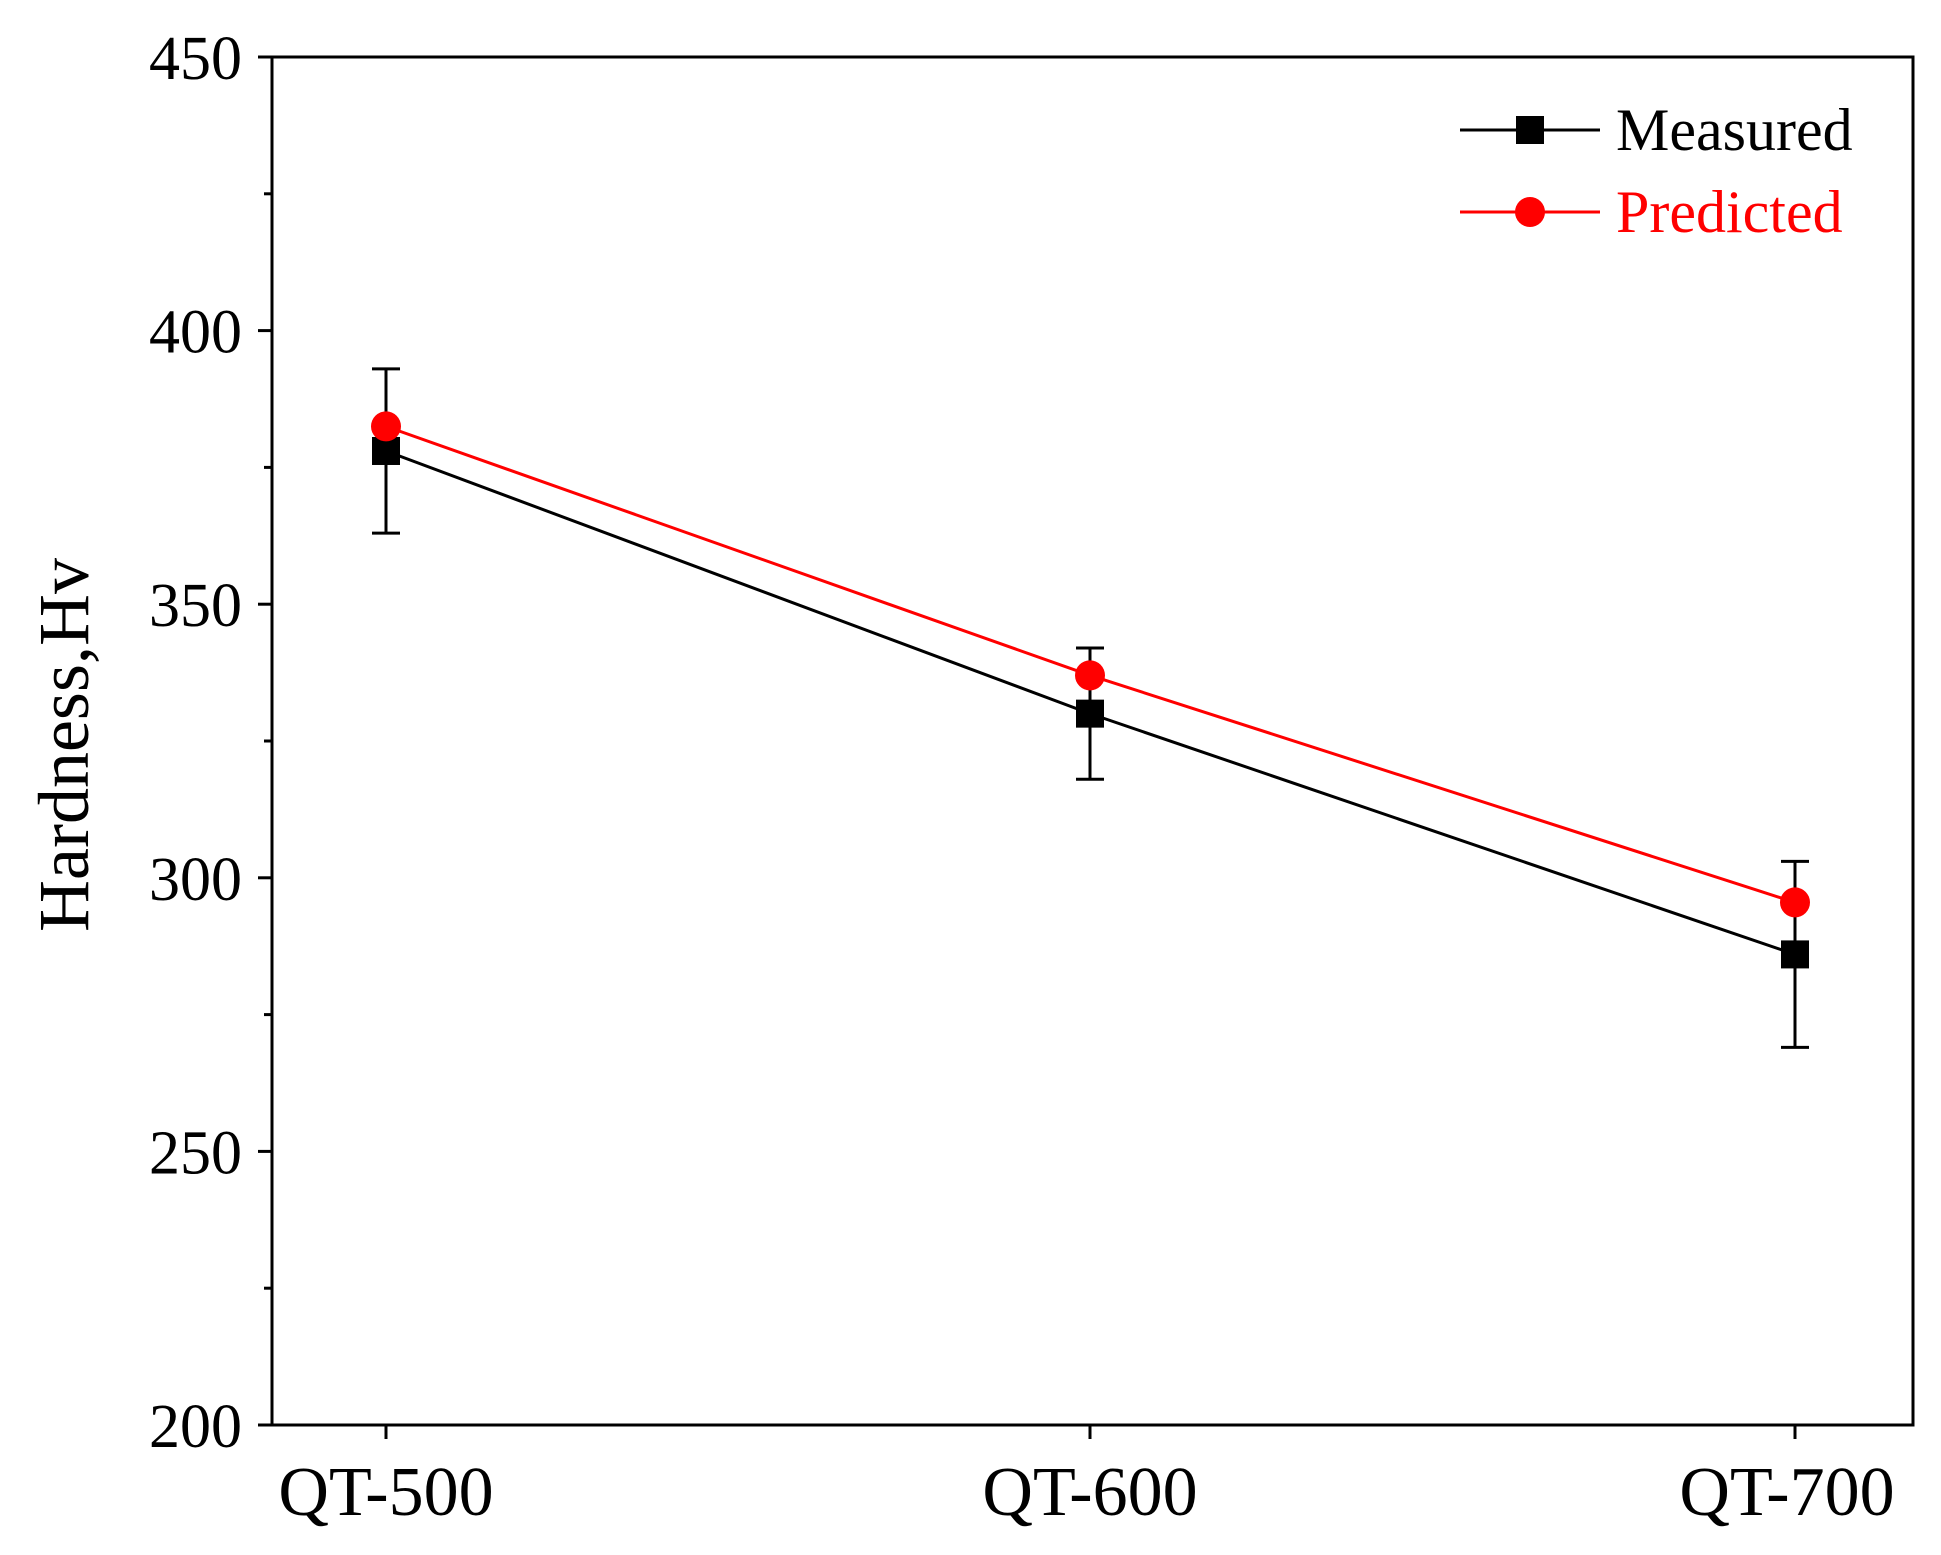  Describe the element at coordinates (64, 745) in the screenshot. I see `y-axis-title: Hardness,Hv` at that location.